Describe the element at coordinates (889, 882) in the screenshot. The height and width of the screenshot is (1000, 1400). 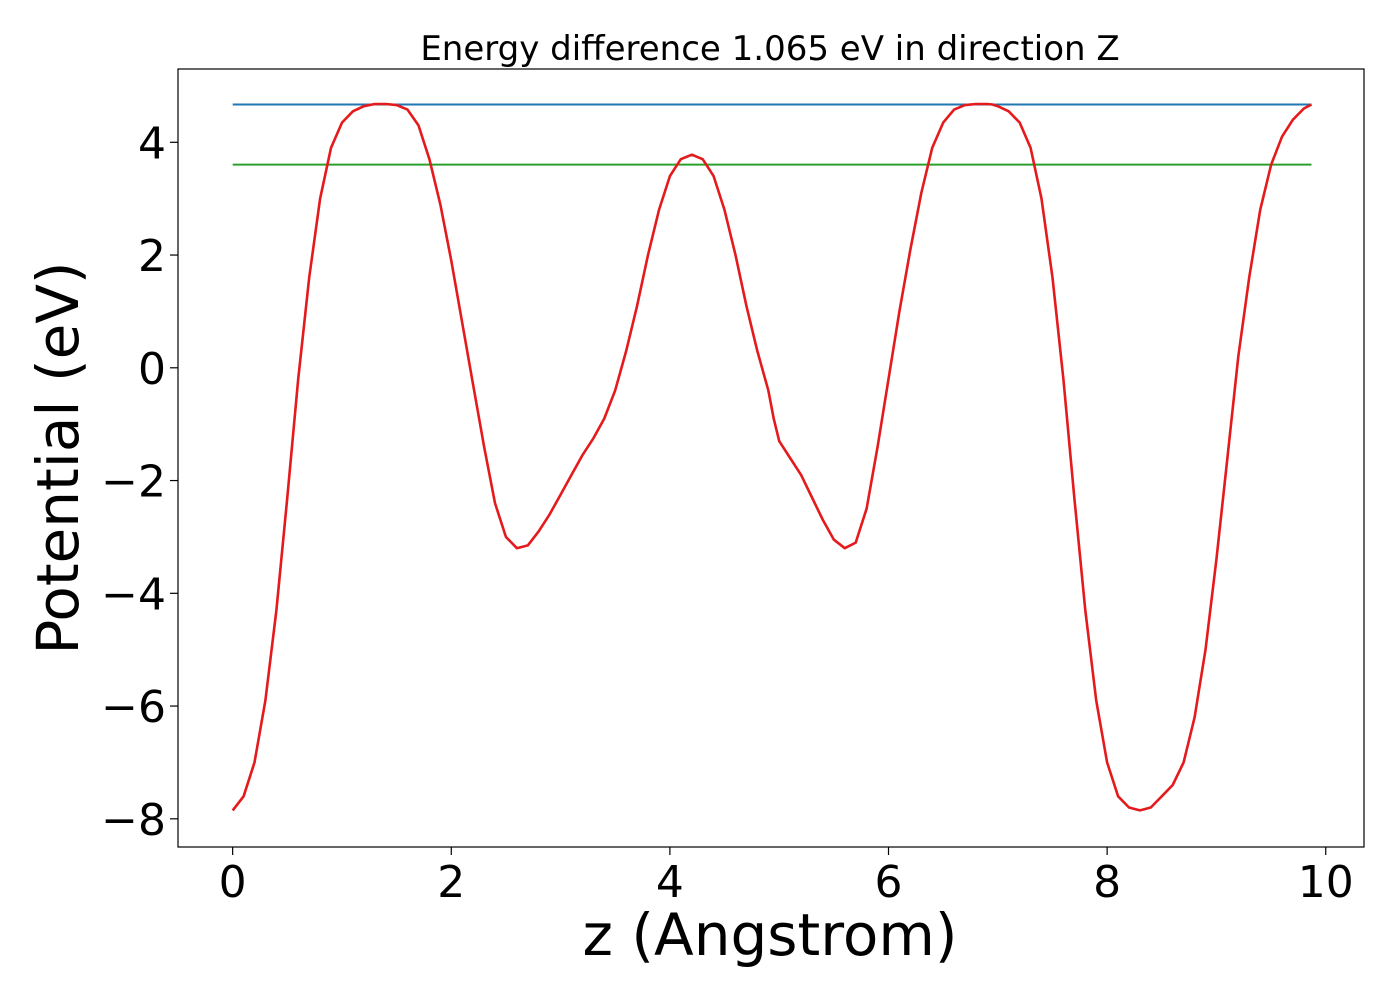
I see `x-tick-label: 6` at that location.